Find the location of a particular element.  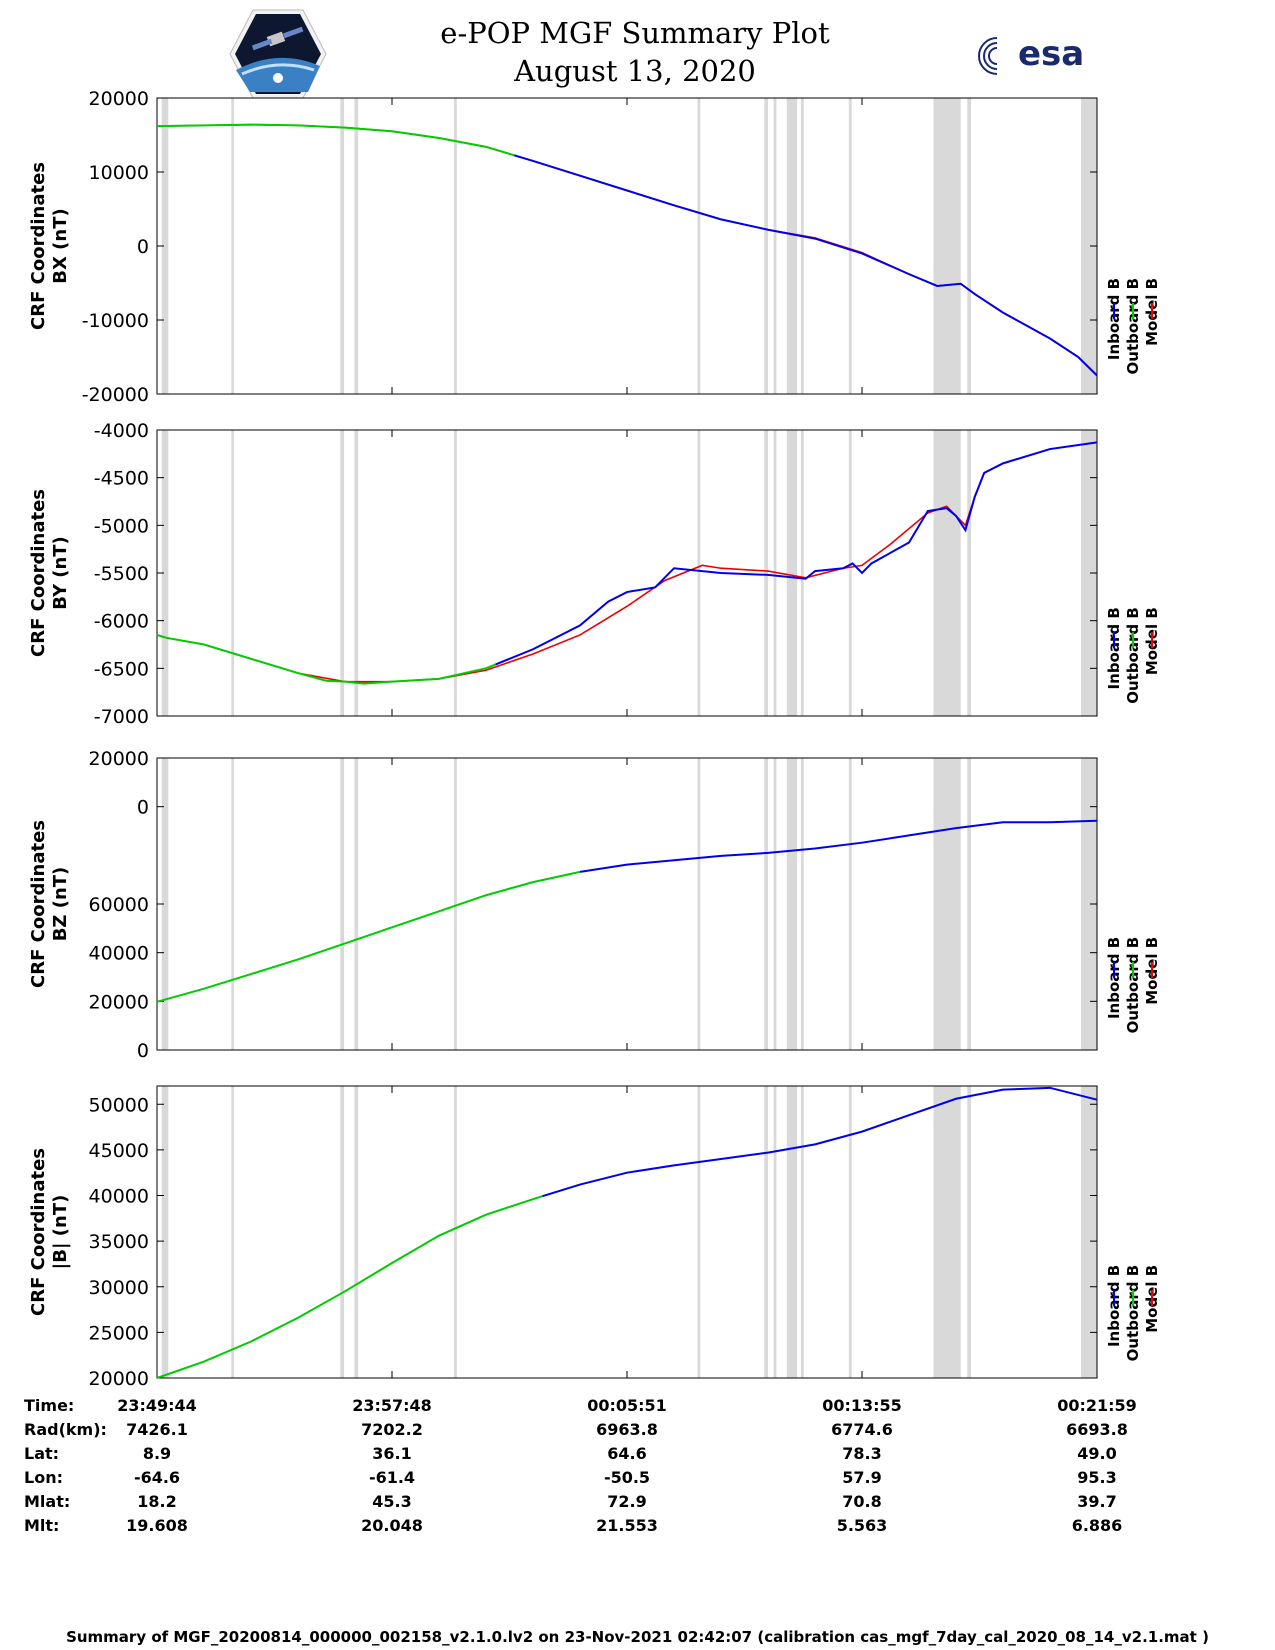

ephemeris-value: -50.5 is located at coordinates (627, 1477).